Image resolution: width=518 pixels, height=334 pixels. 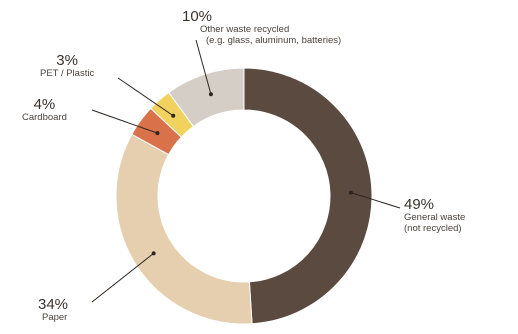 What do you see at coordinates (206, 97) in the screenshot?
I see `slice-other-waste` at bounding box center [206, 97].